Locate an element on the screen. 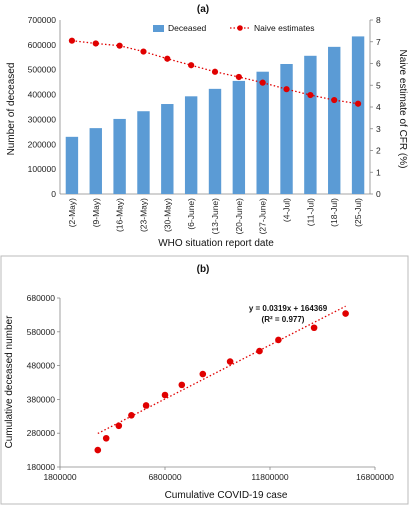 The width and height of the screenshot is (411, 508). panel-a-y2tick-label: 6 is located at coordinates (378, 64).